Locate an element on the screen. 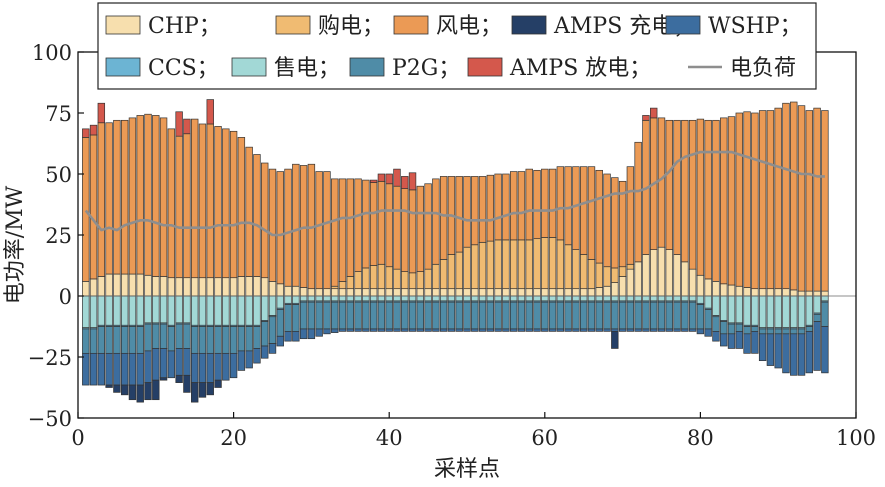  legend-label-wshp: WSHP； is located at coordinates (755, 26).